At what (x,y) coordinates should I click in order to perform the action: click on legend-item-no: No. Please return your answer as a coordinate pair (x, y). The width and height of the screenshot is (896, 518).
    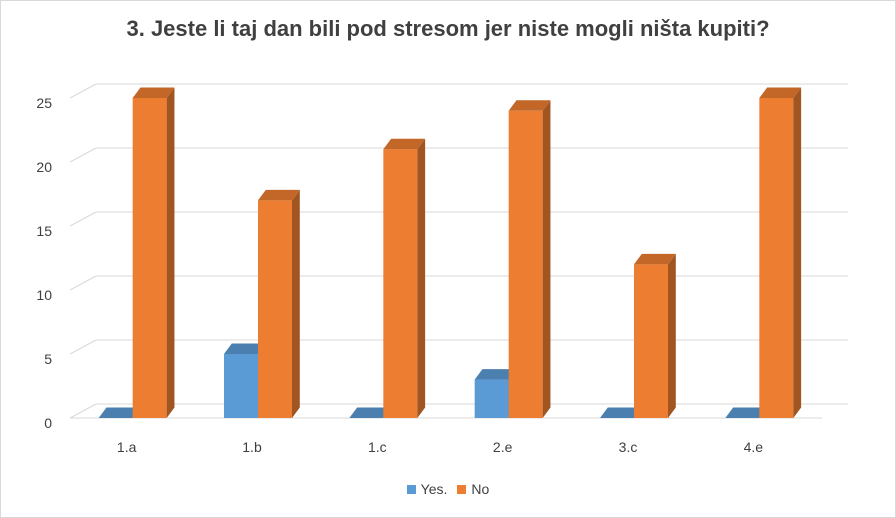
    Looking at the image, I should click on (473, 489).